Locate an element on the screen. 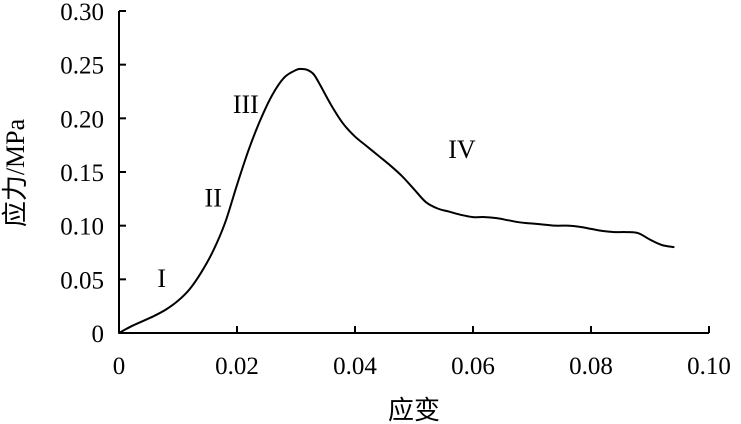 The image size is (741, 424). x-tick-label: 0.04 is located at coordinates (355, 366).